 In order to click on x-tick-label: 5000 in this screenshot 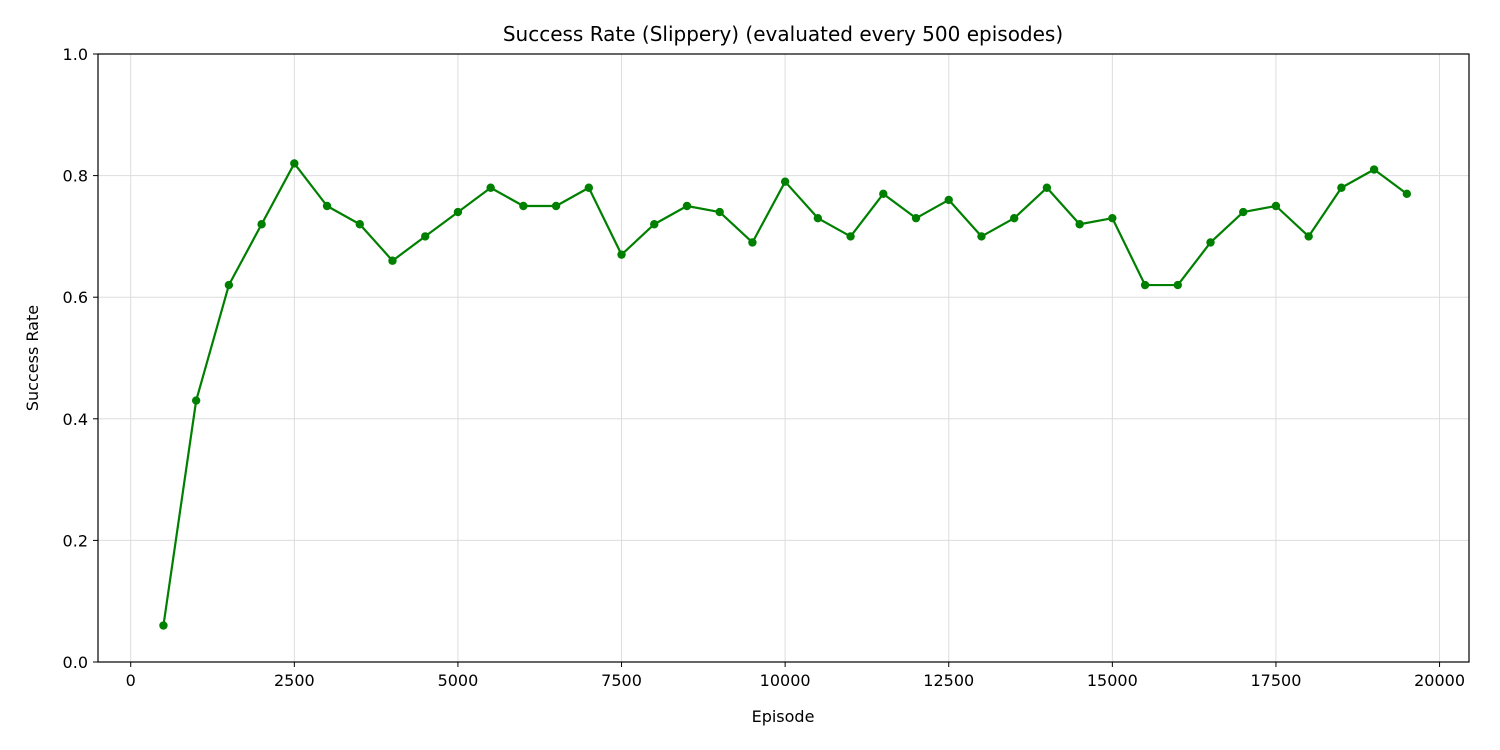, I will do `click(458, 680)`.